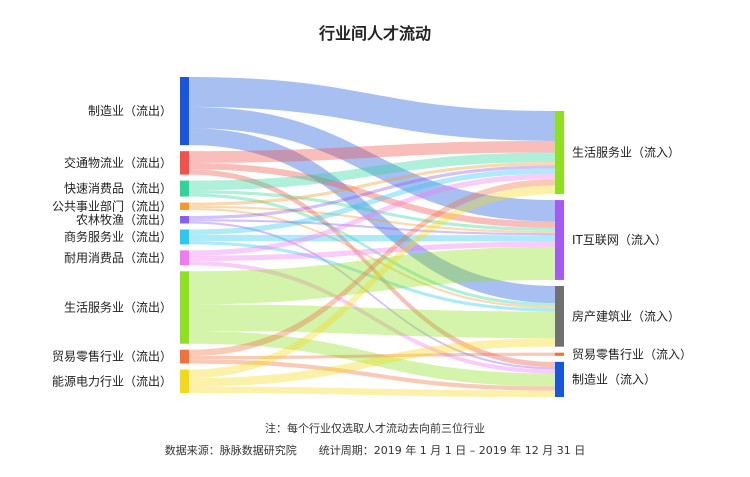 The image size is (750, 477). I want to click on source-node-retail_out, so click(184, 356).